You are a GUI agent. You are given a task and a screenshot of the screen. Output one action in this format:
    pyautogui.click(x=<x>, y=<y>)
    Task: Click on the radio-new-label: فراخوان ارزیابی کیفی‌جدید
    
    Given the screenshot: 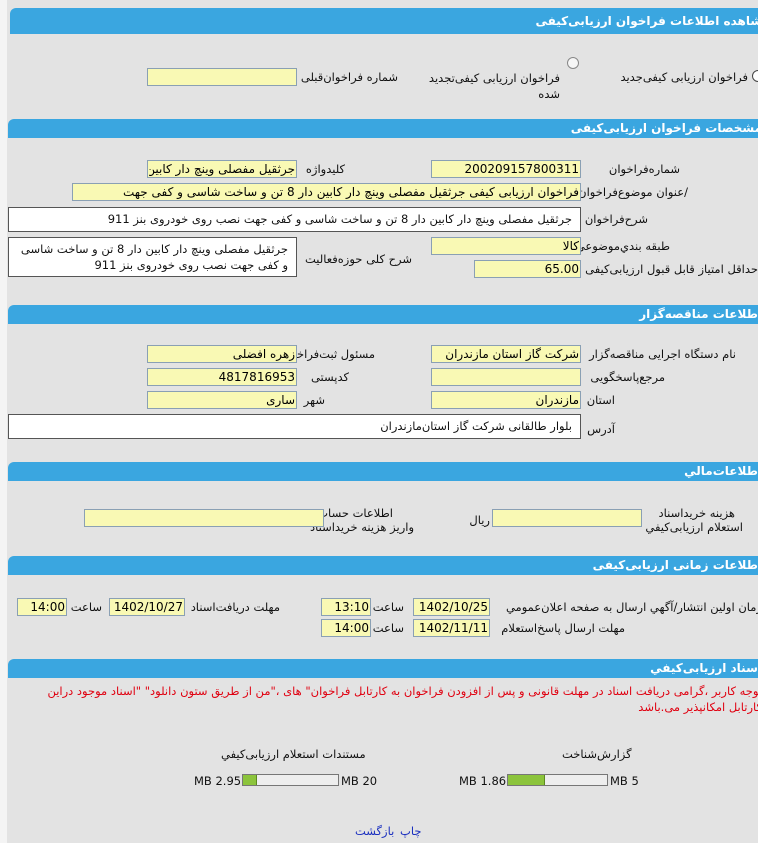 What is the action you would take?
    pyautogui.click(x=684, y=77)
    